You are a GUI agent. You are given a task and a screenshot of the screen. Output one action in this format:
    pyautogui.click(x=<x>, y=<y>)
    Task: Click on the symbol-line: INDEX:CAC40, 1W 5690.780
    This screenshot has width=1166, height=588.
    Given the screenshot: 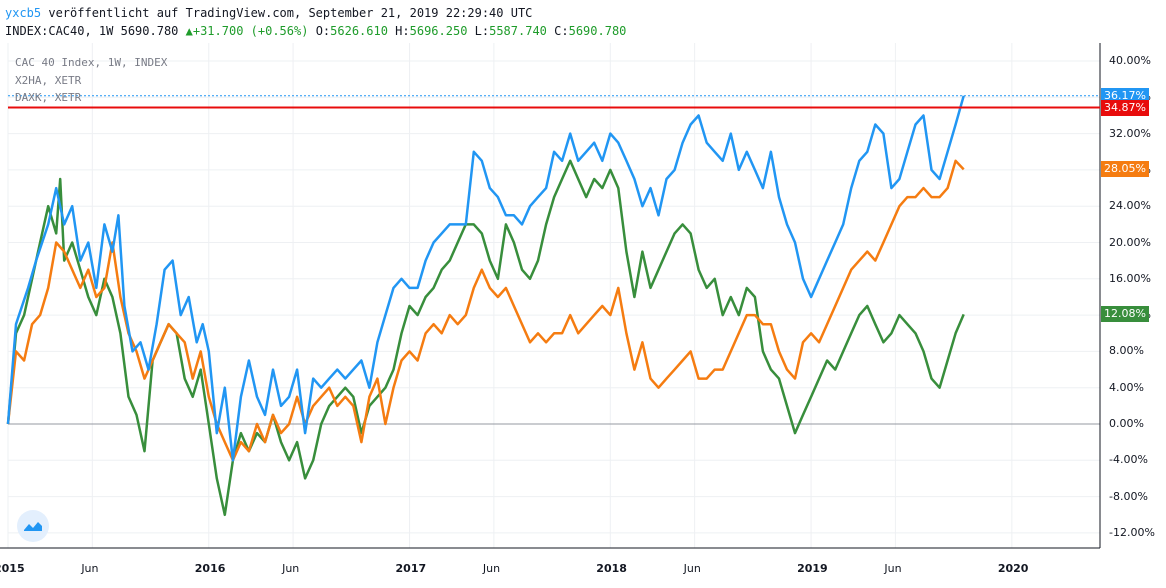 What is the action you would take?
    pyautogui.click(x=92, y=31)
    